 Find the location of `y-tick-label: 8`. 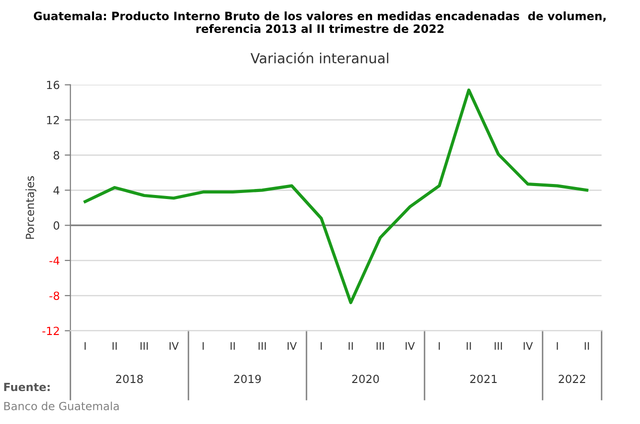

y-tick-label: 8 is located at coordinates (57, 155).